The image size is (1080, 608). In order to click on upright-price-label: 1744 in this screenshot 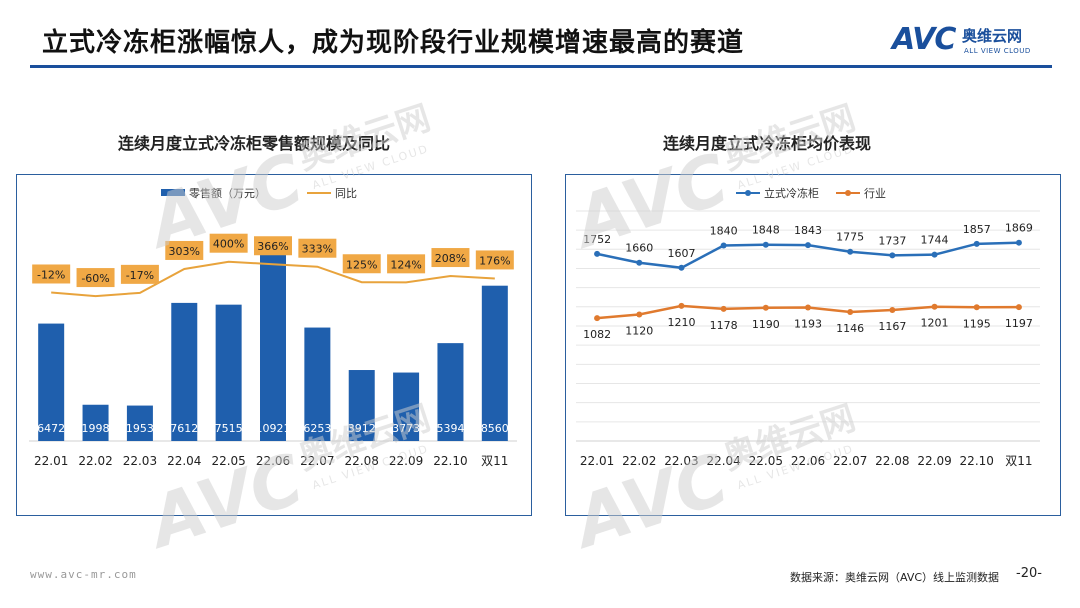, I will do `click(935, 240)`.